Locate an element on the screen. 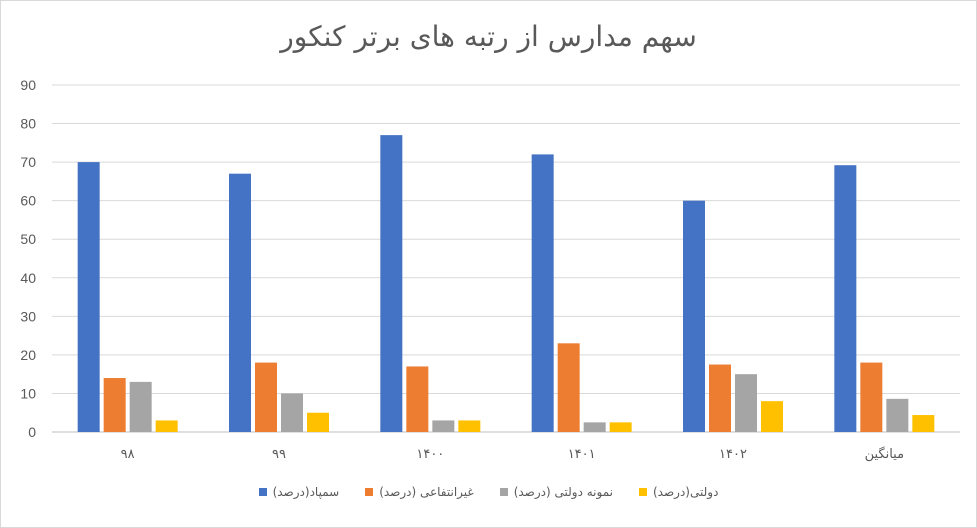 Image resolution: width=977 pixels, height=528 pixels. x-tick-label: ۱۴۰۲ is located at coordinates (733, 454).